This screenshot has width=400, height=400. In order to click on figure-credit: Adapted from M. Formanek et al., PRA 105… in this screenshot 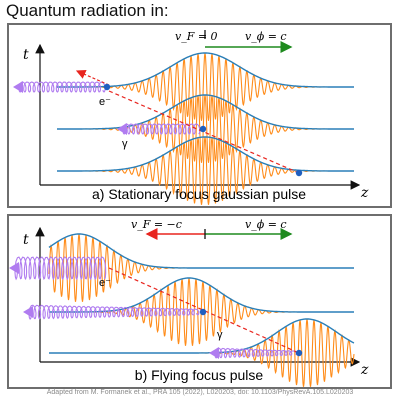, I will do `click(200, 392)`.